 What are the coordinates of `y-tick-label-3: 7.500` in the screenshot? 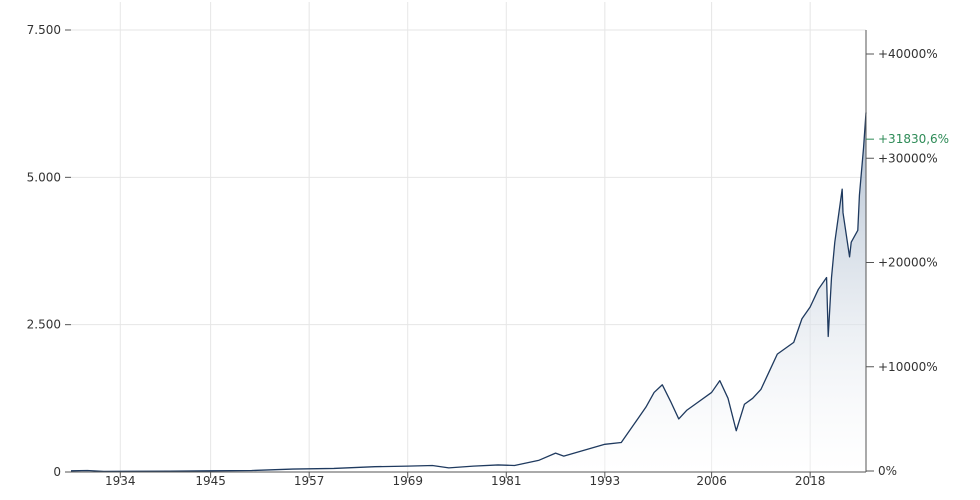 It's located at (44, 30).